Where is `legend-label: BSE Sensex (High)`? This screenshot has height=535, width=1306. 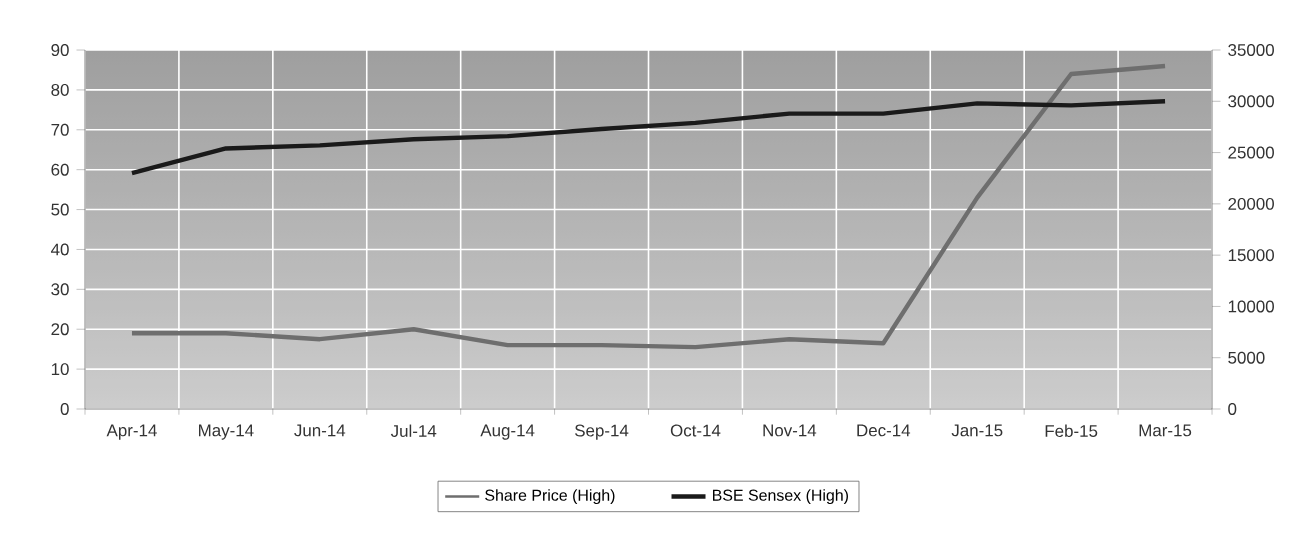
legend-label: BSE Sensex (High) is located at coordinates (780, 497).